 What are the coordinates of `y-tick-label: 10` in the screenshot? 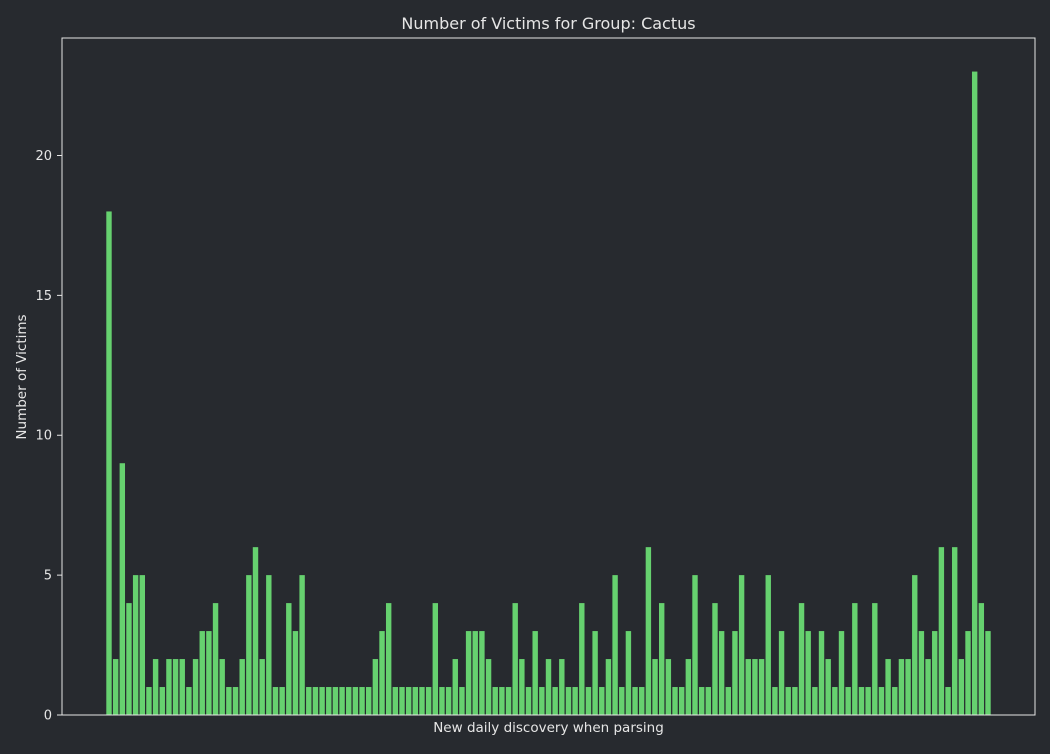 It's located at (43, 436).